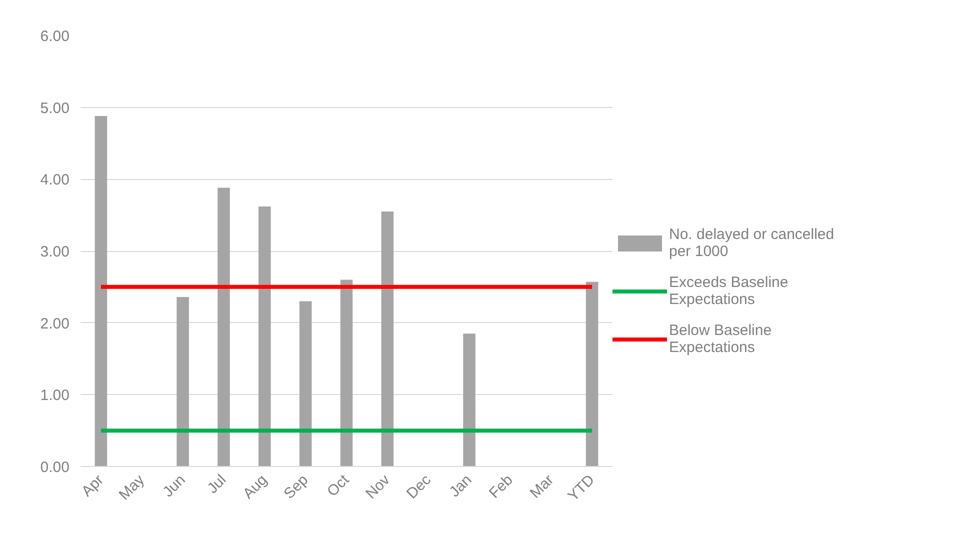 The width and height of the screenshot is (964, 539). I want to click on x-tick-label: Jun, so click(174, 486).